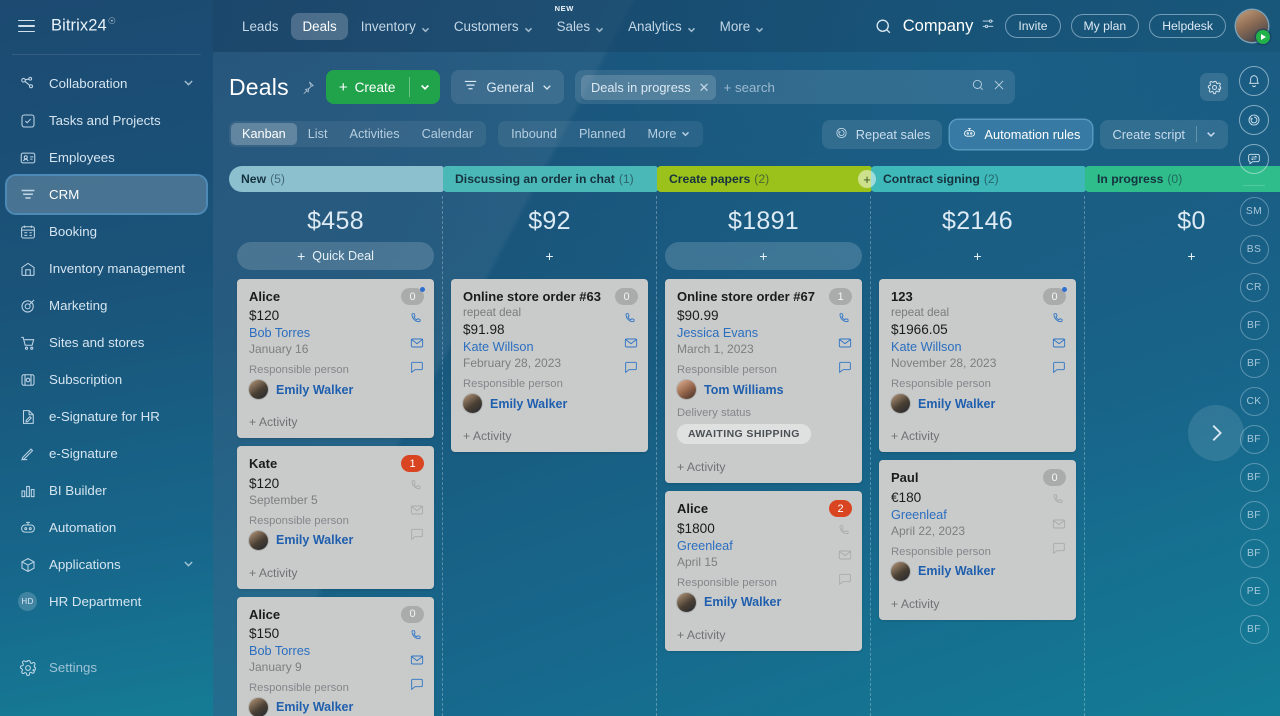  Describe the element at coordinates (704, 87) in the screenshot. I see `close-icon: ✕` at that location.